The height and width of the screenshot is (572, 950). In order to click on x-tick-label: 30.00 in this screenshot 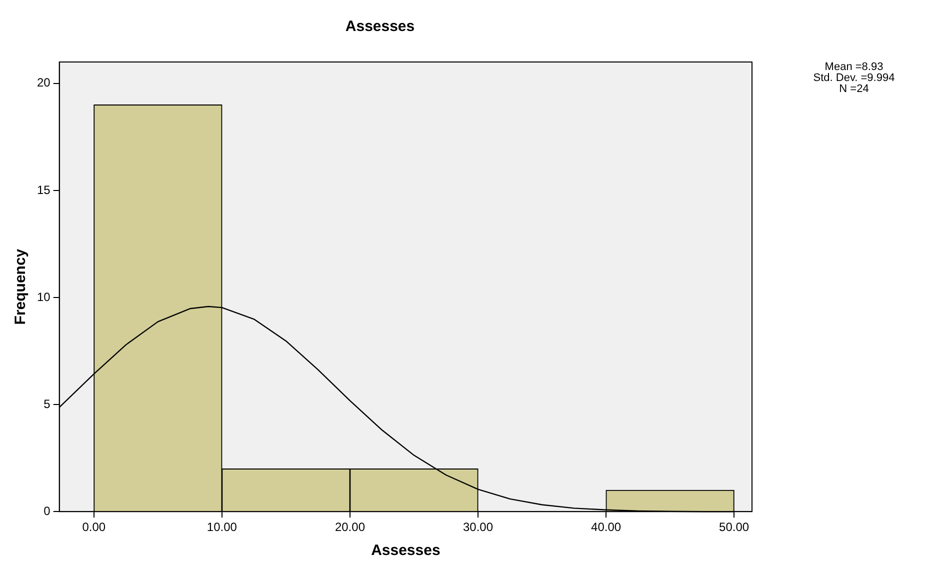, I will do `click(478, 527)`.